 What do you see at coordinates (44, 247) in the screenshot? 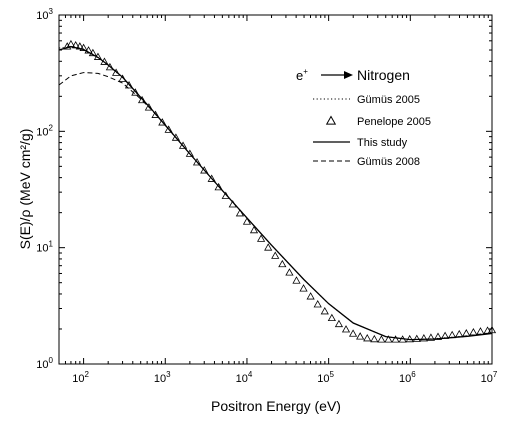
I see `y-tick-label: 10¹` at bounding box center [44, 247].